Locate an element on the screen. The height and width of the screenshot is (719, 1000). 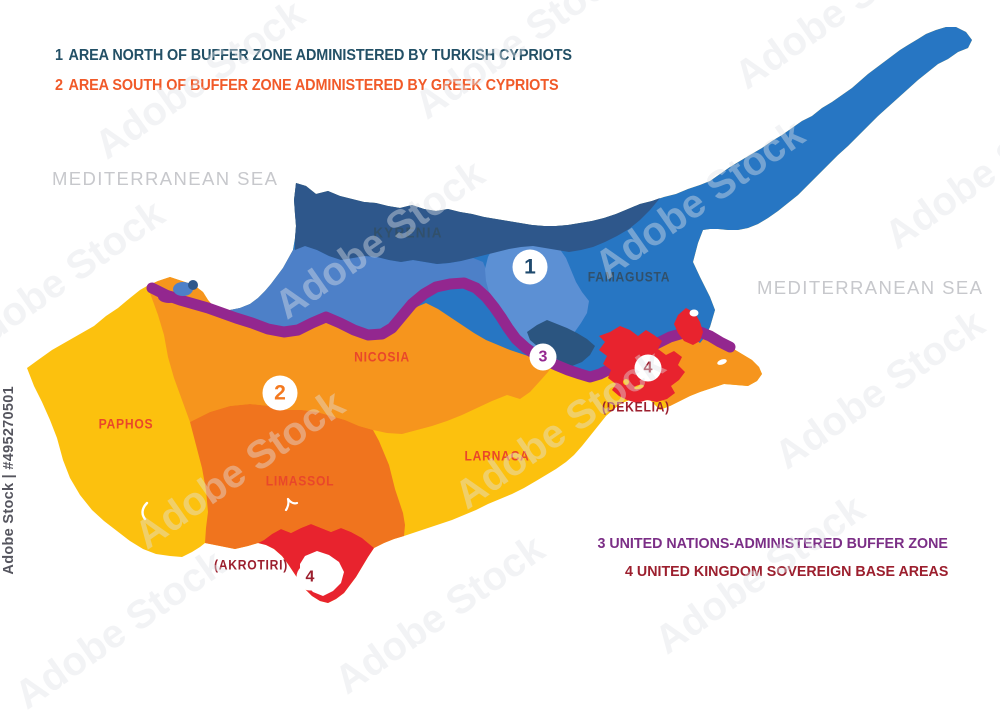
stock-id-watermark: Adobe Stock | #495270501 is located at coordinates (9, 480).